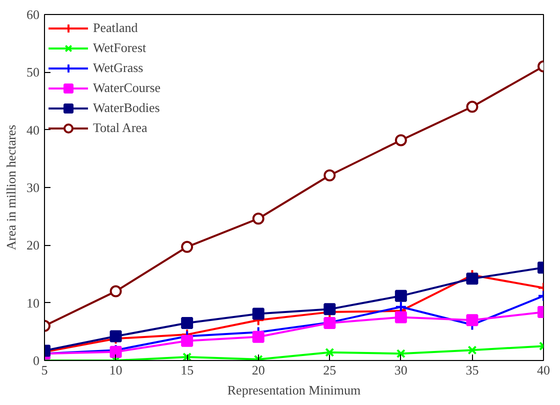  I want to click on legend-label: WetGrass, so click(118, 68).